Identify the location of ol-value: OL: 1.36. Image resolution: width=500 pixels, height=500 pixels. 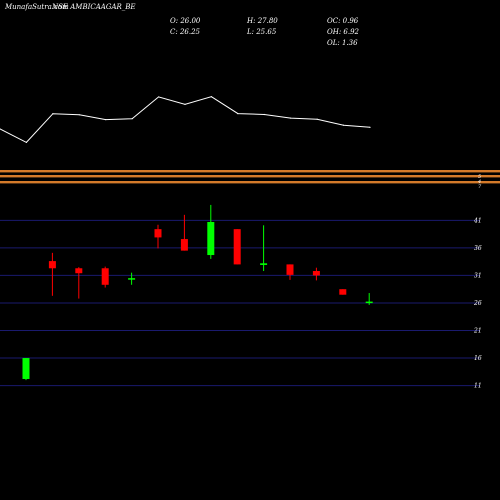
(342, 43).